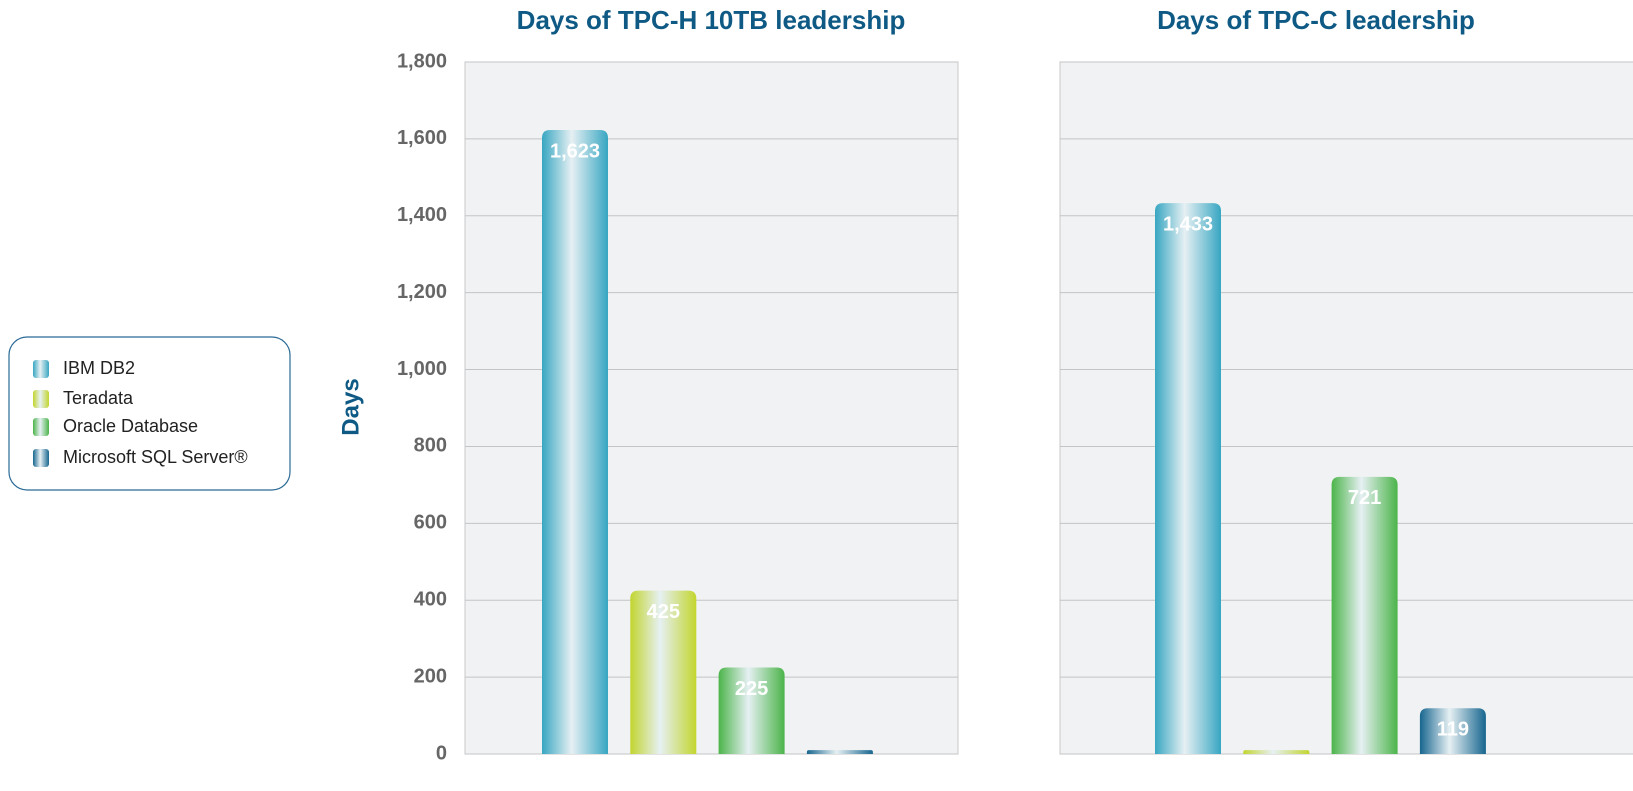 The width and height of the screenshot is (1633, 791). I want to click on y-tick-label: 1,600, so click(422, 138).